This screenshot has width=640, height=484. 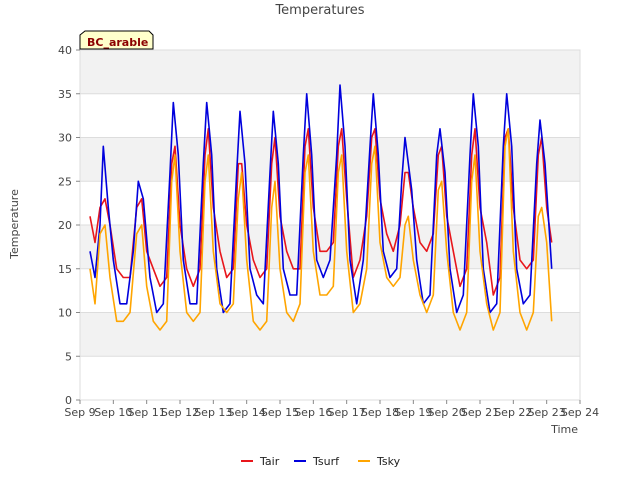 I want to click on legend-label: Tair, so click(x=269, y=461).